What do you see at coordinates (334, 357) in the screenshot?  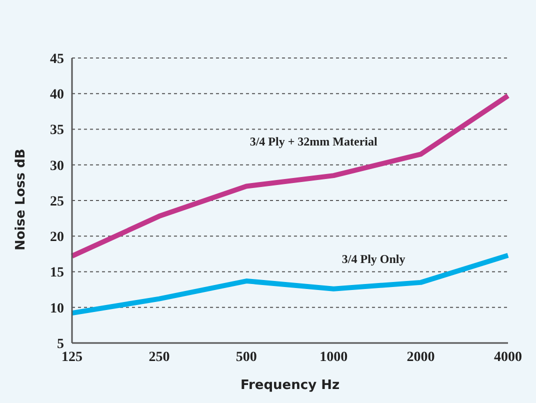 I see `x-tick-label: 1000` at bounding box center [334, 357].